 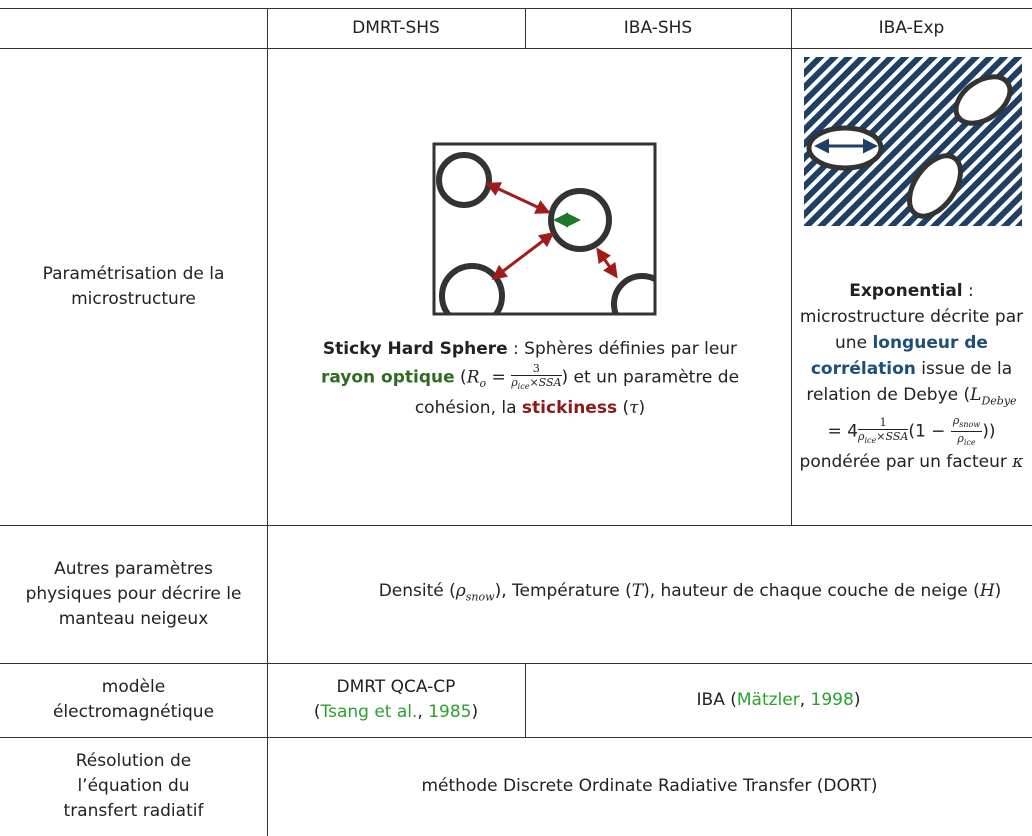 I want to click on exp-illustration, so click(x=913, y=141).